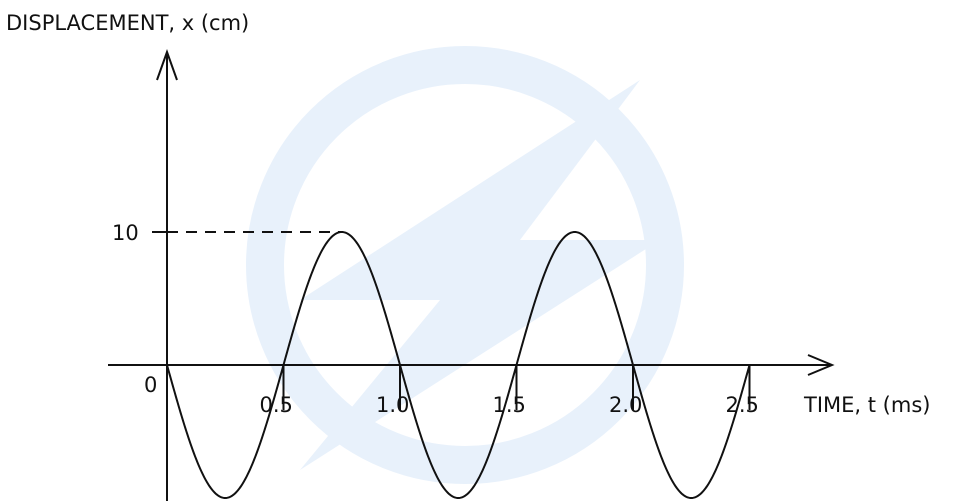 The image size is (970, 501). I want to click on x-tick-label: 1.0, so click(392, 405).